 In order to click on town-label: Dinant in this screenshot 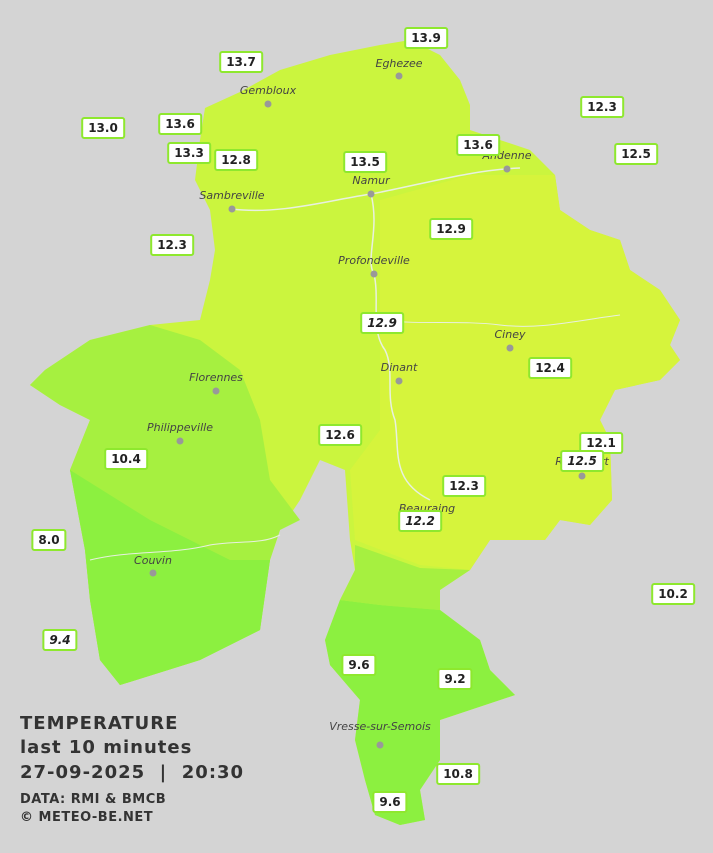, I will do `click(399, 367)`.